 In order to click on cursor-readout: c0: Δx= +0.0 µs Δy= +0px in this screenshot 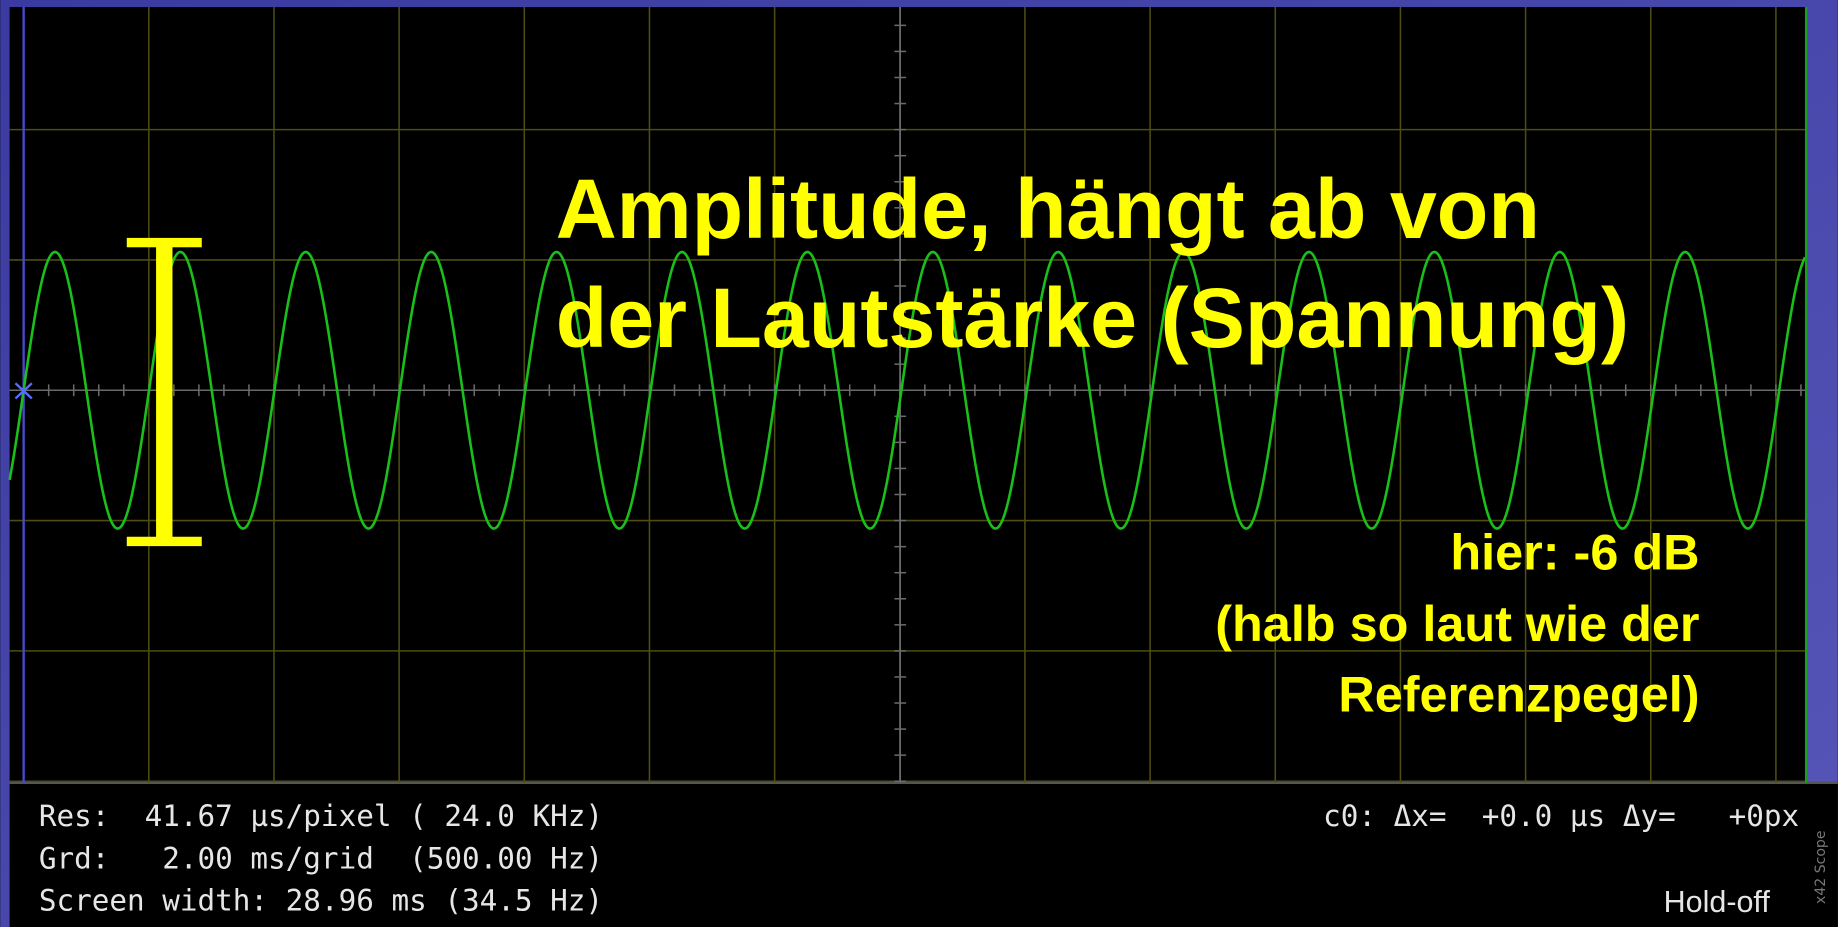, I will do `click(1561, 816)`.